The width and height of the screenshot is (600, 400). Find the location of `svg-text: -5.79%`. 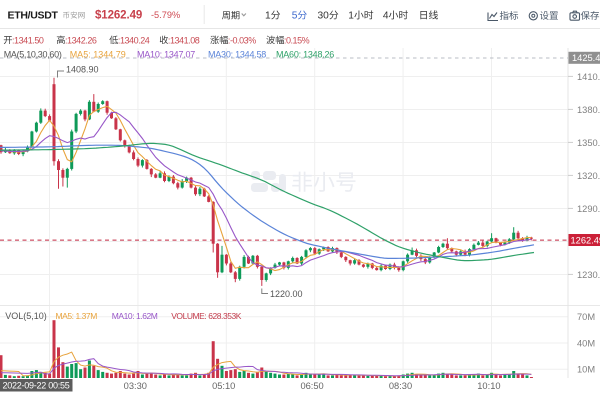

svg-text: -5.79% is located at coordinates (165, 15).